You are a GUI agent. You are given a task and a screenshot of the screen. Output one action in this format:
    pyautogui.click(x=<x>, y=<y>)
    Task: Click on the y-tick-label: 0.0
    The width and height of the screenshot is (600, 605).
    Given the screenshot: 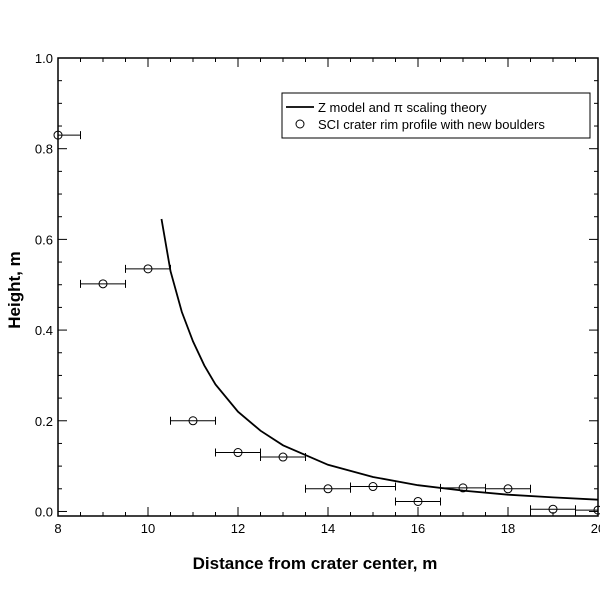 What is the action you would take?
    pyautogui.click(x=44, y=511)
    